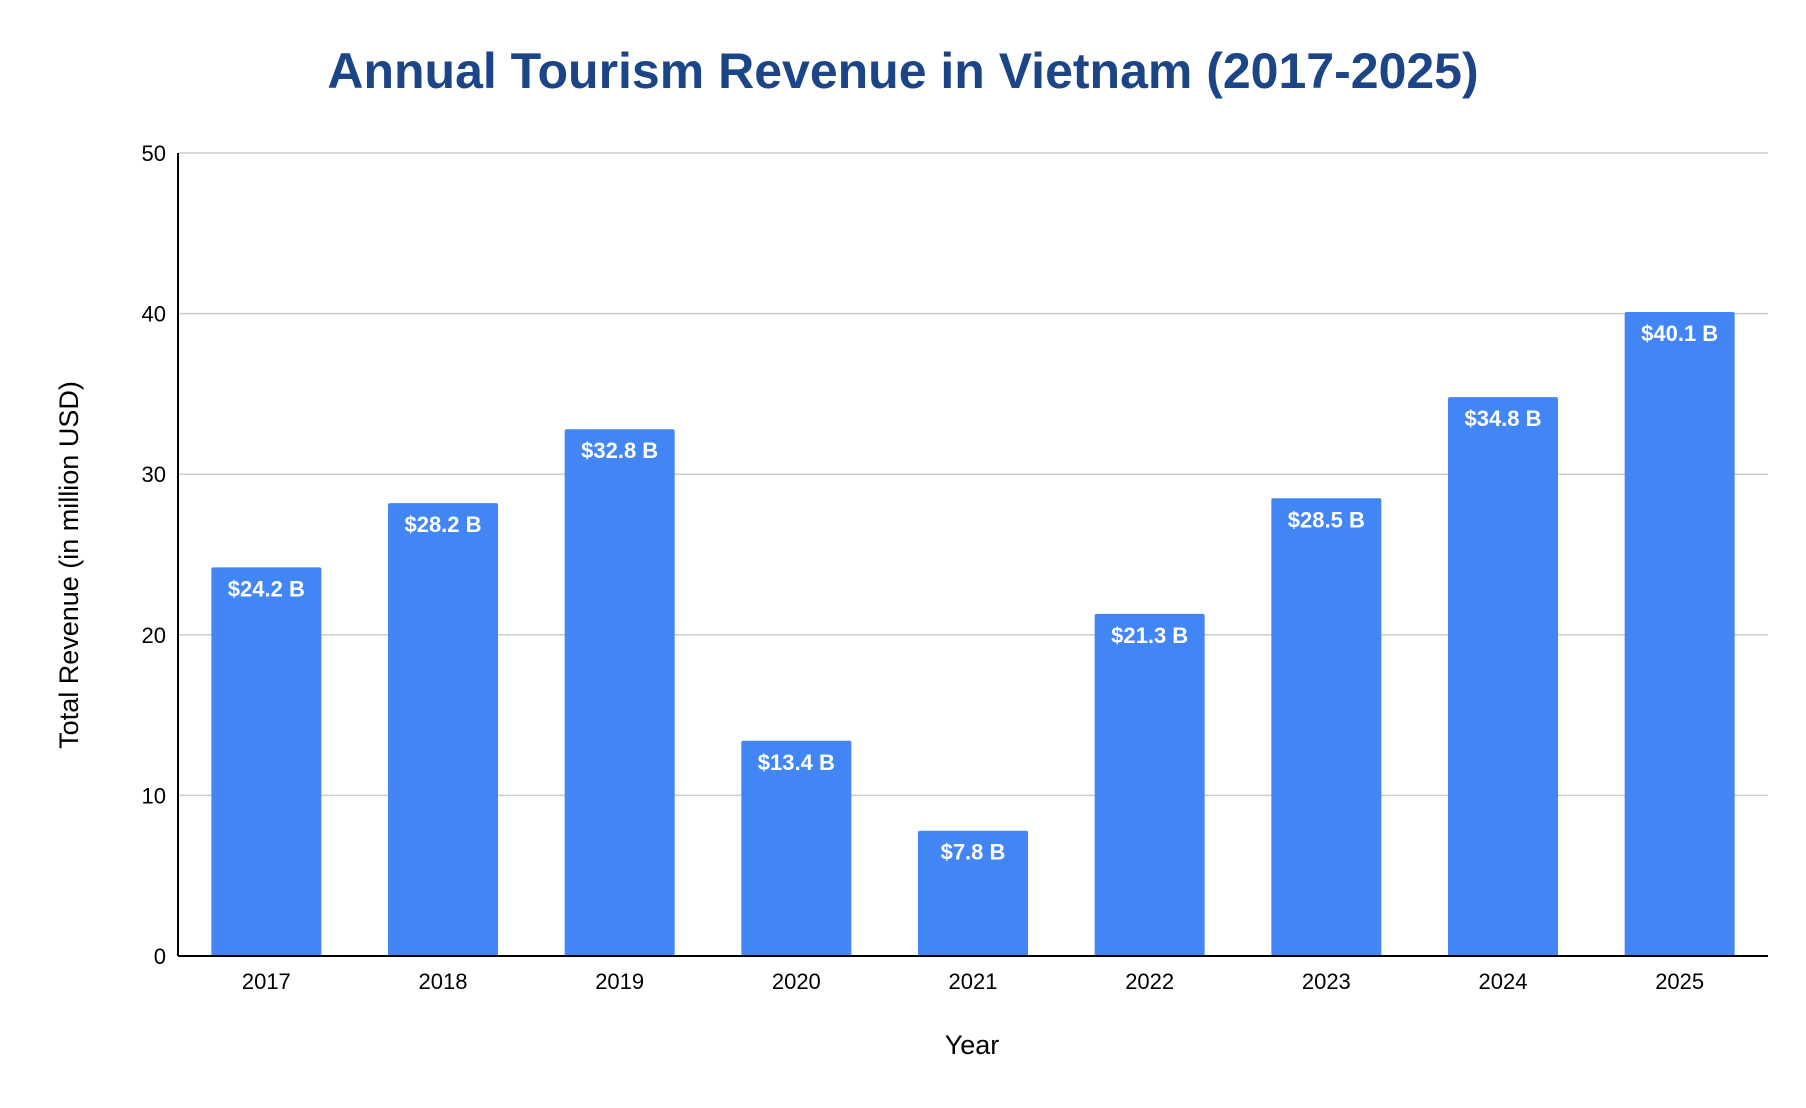 The width and height of the screenshot is (1806, 1108). Describe the element at coordinates (1149, 784) in the screenshot. I see `bar-2022` at that location.